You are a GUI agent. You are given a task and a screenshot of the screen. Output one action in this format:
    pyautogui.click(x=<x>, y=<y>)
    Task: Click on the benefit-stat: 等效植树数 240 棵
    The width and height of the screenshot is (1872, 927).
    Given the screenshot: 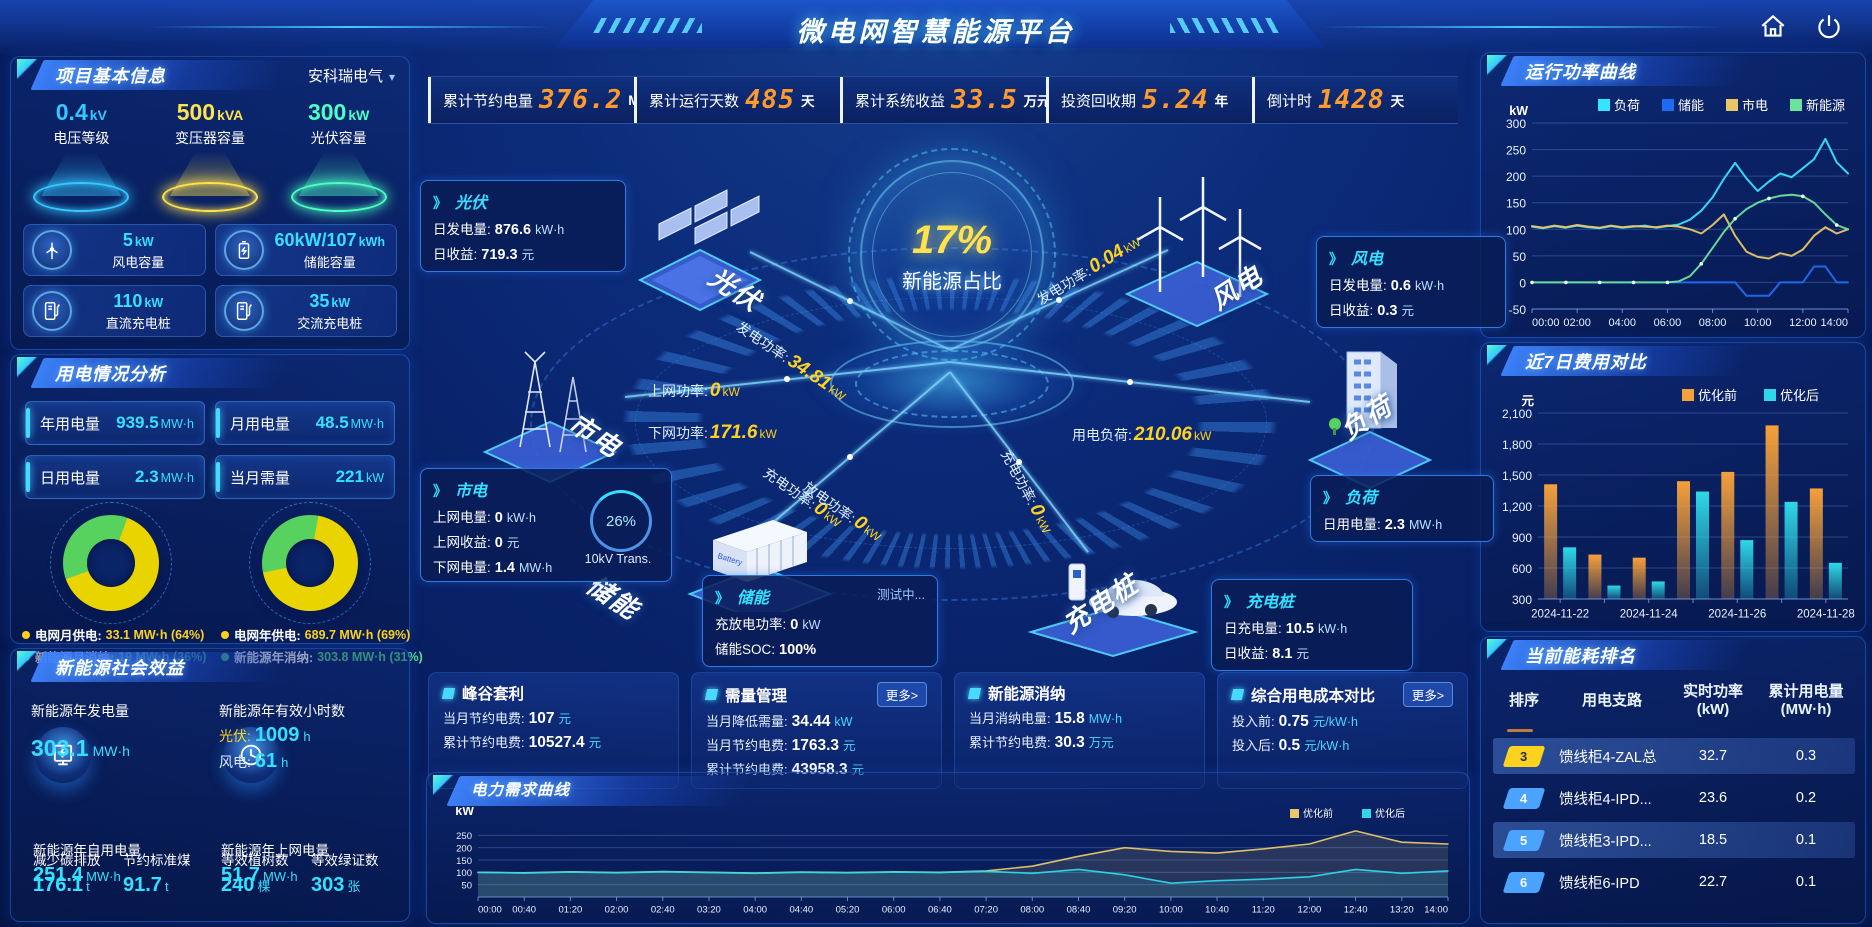 What is the action you would take?
    pyautogui.click(x=255, y=874)
    